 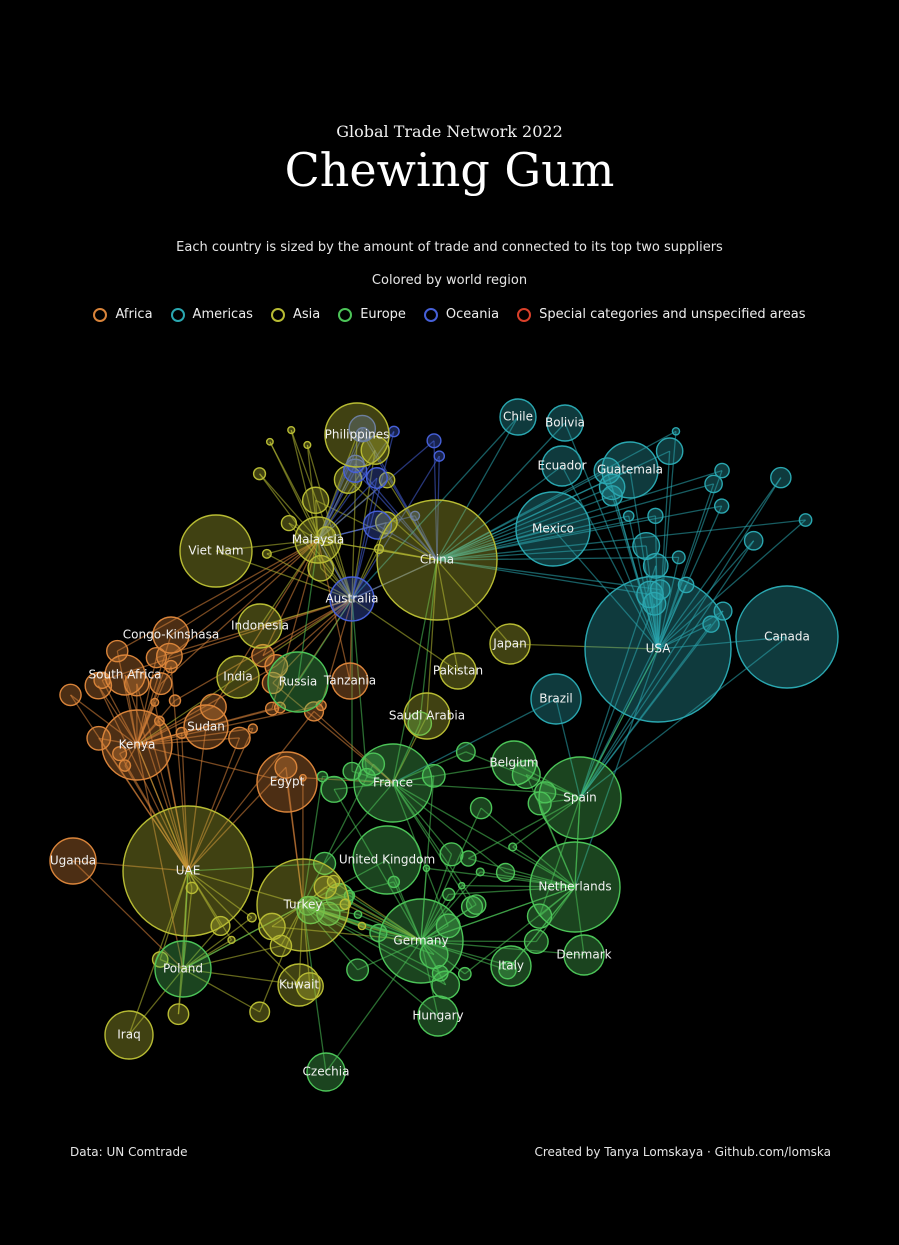 What do you see at coordinates (299, 985) in the screenshot?
I see `node-kuwait` at bounding box center [299, 985].